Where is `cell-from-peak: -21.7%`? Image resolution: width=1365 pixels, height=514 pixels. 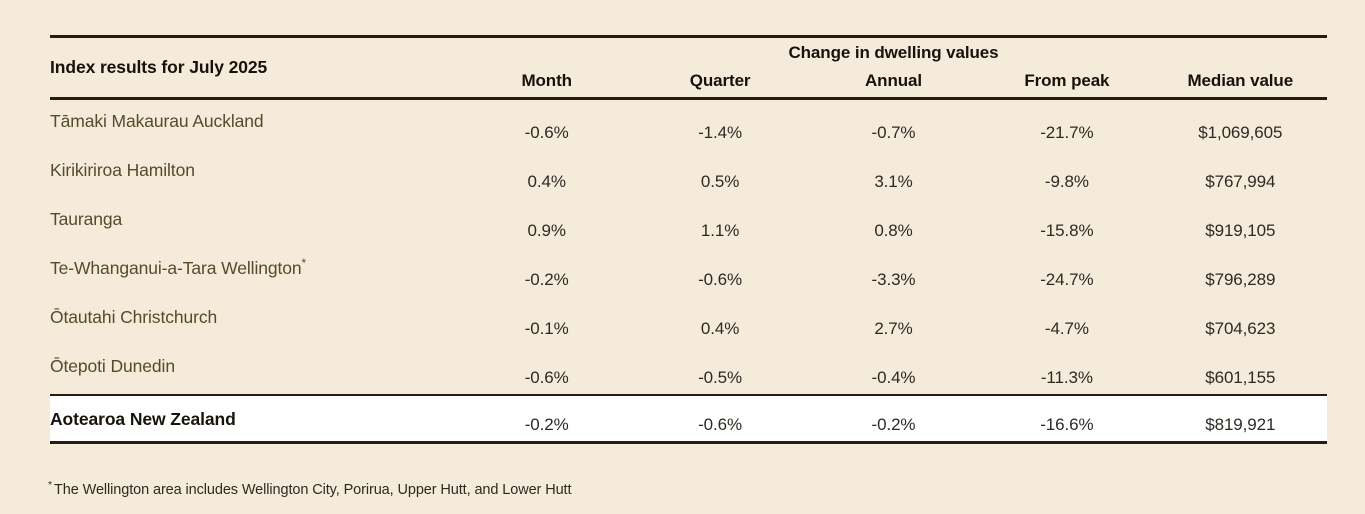
cell-from-peak: -21.7% is located at coordinates (1067, 132).